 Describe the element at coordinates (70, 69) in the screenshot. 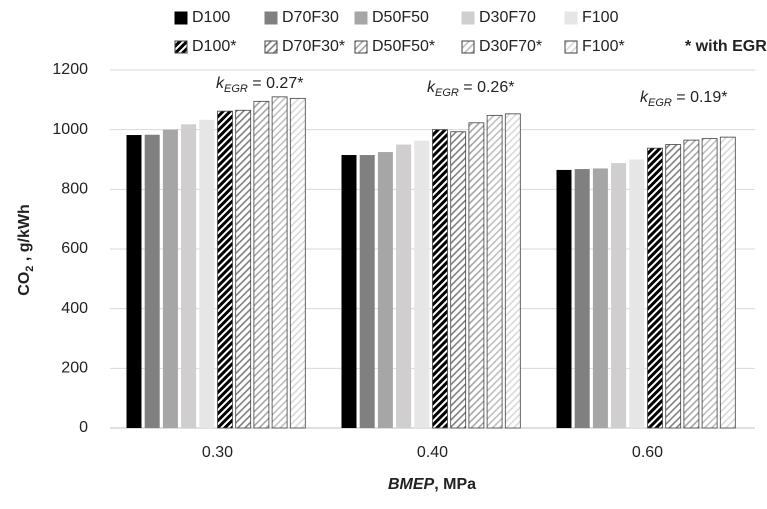

I see `y-tick-label: 1200` at that location.